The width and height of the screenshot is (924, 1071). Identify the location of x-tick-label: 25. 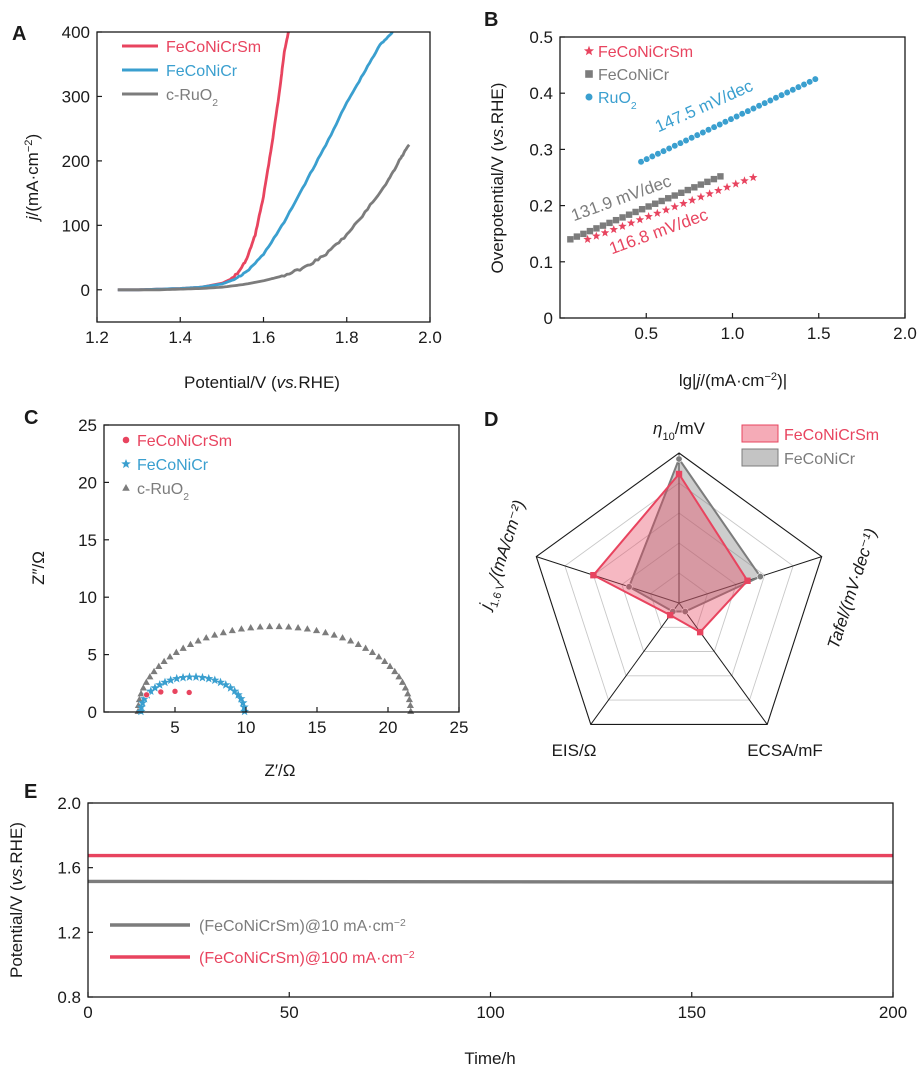
(459, 727).